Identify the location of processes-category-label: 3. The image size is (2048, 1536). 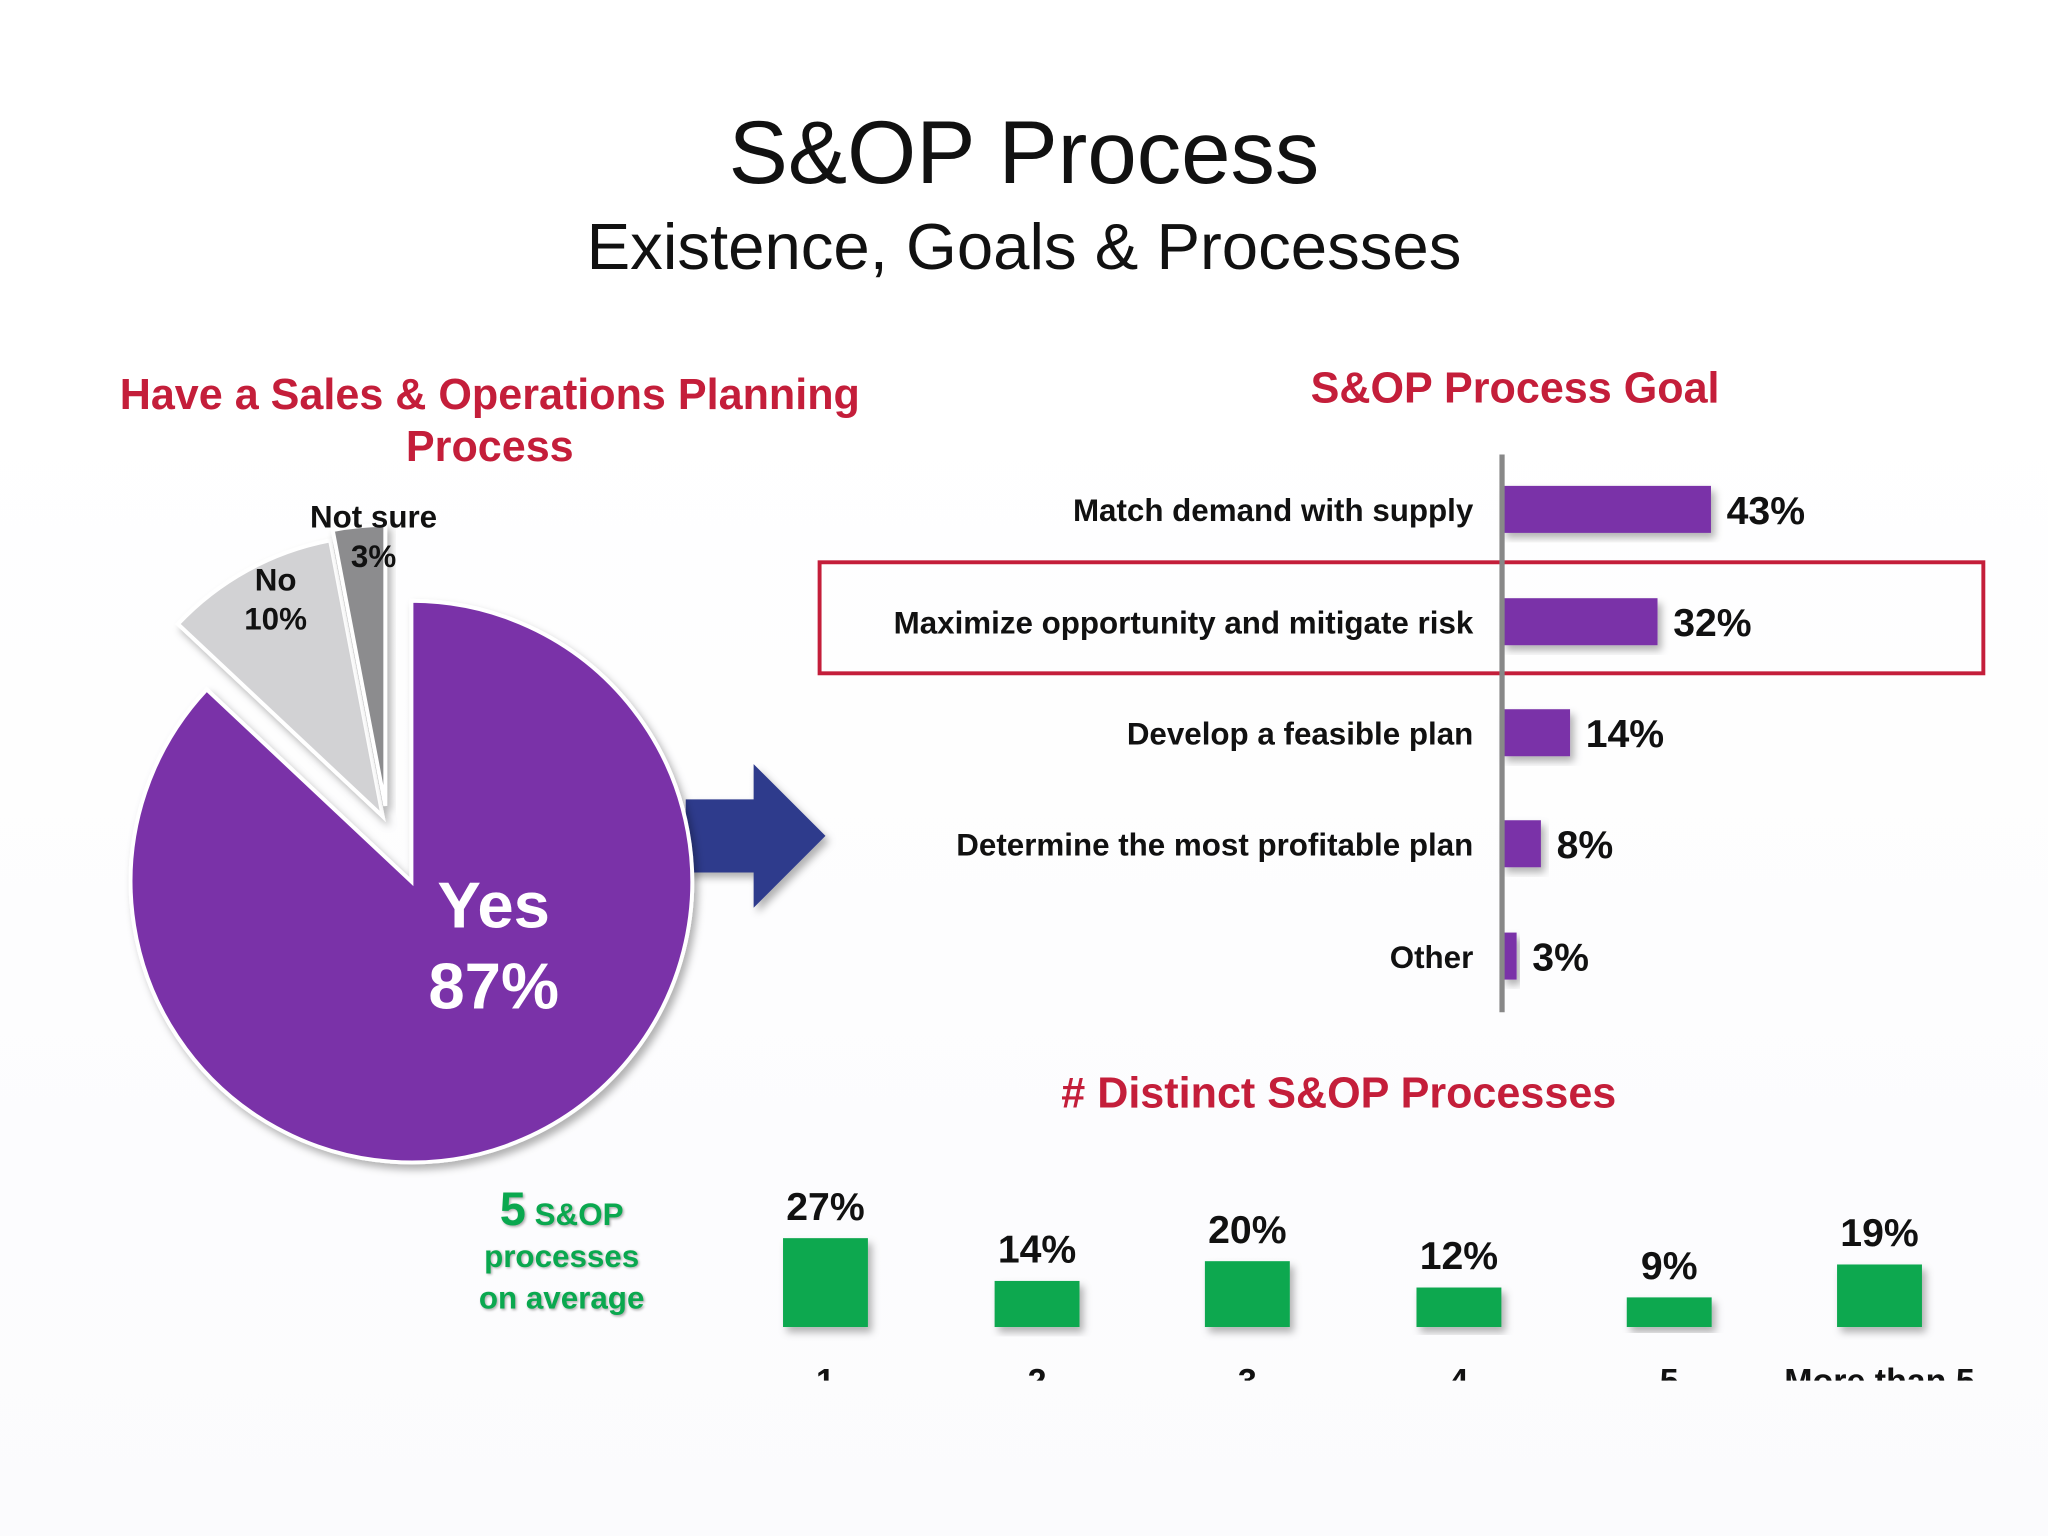
(1247, 1381).